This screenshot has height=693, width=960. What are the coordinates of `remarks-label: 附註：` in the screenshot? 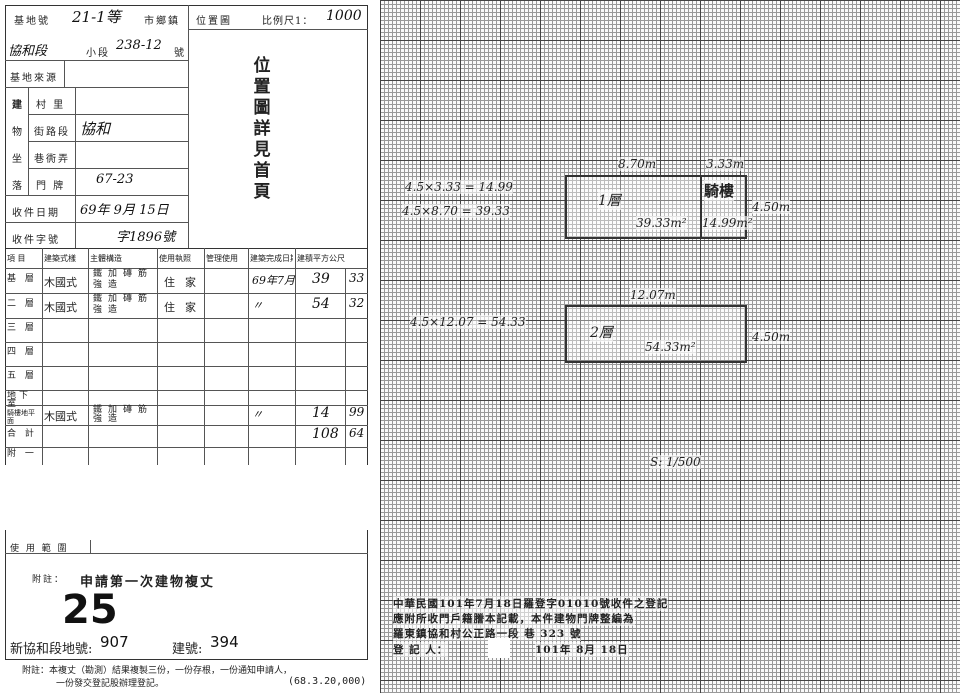 It's located at (49, 580).